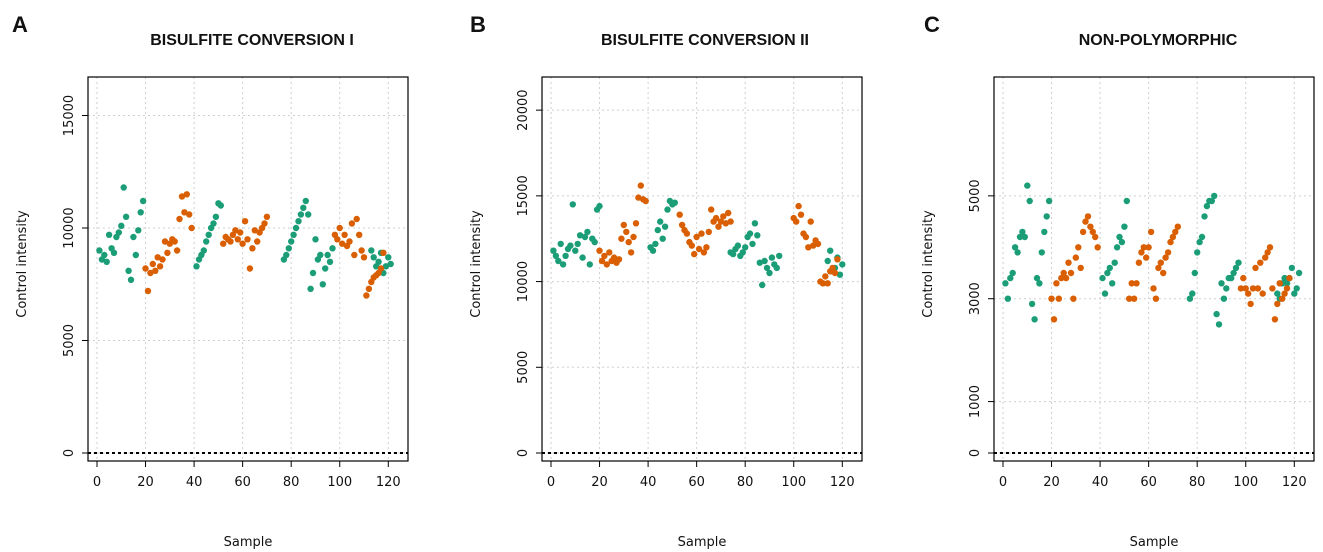 The width and height of the screenshot is (1323, 552). What do you see at coordinates (1294, 482) in the screenshot?
I see `x-tick-label: 120` at bounding box center [1294, 482].